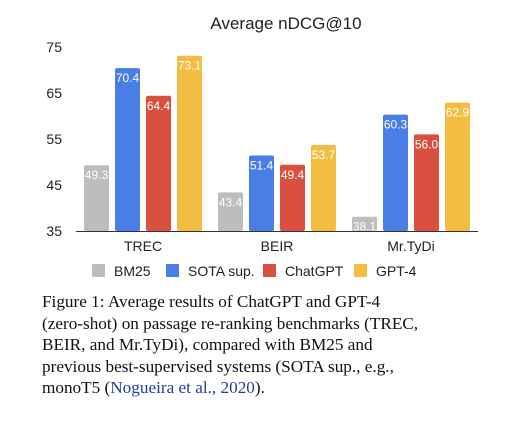 The width and height of the screenshot is (528, 431). What do you see at coordinates (54, 185) in the screenshot?
I see `y-tick-label: 45` at bounding box center [54, 185].